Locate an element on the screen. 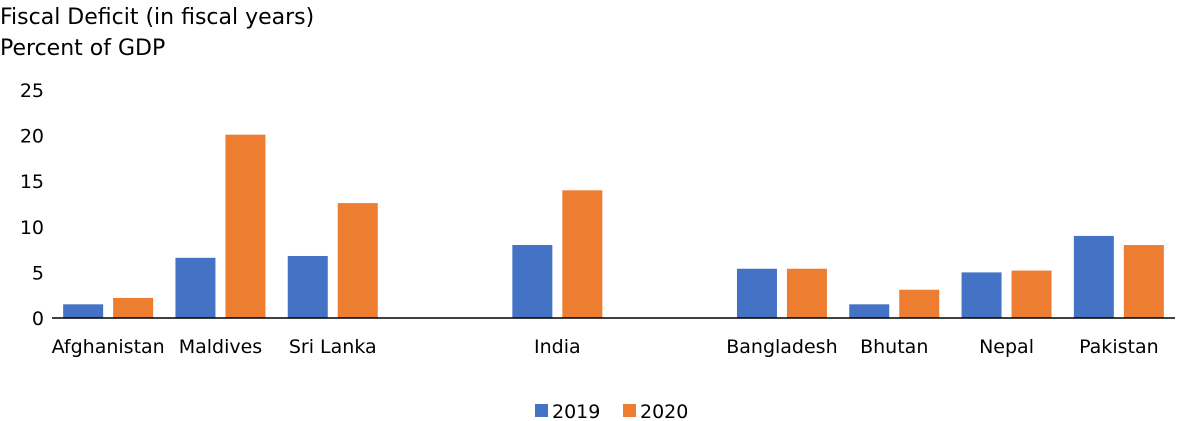  y-tick-label: 5 is located at coordinates (38, 273).